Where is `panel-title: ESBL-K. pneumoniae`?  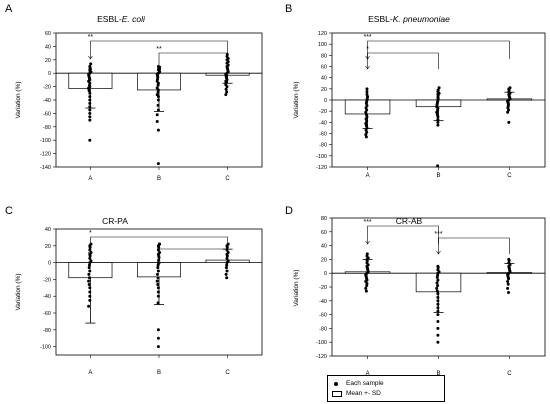 panel-title: ESBL-K. pneumoniae is located at coordinates (409, 19).